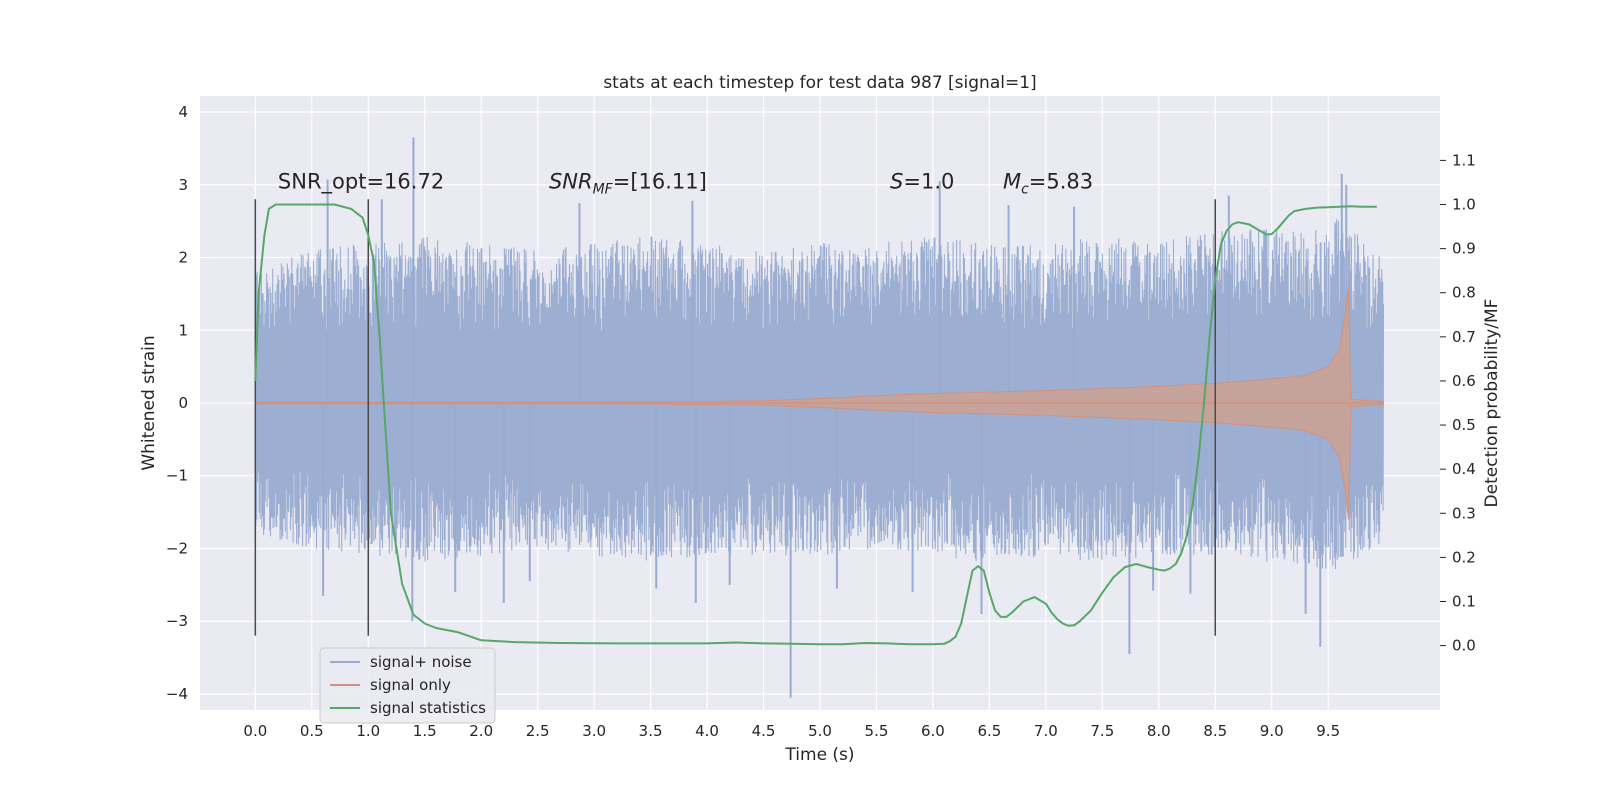 This screenshot has width=1600, height=800. I want to click on annotation-s-value: S=1.0, so click(922, 181).